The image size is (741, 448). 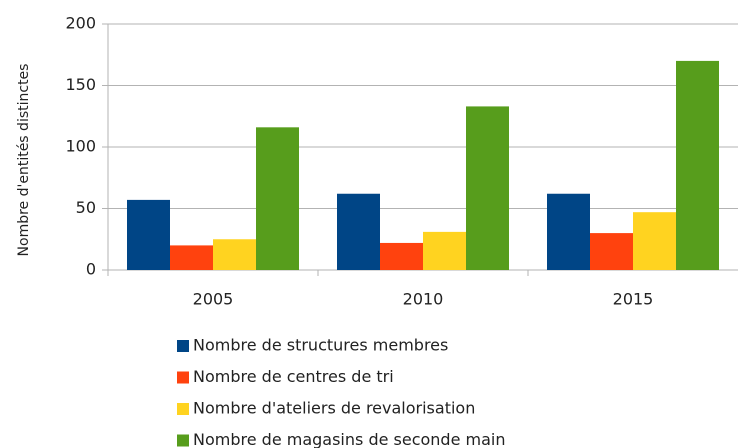 I want to click on y-axis-label: Nombre d'entités distinctes, so click(x=24, y=160).